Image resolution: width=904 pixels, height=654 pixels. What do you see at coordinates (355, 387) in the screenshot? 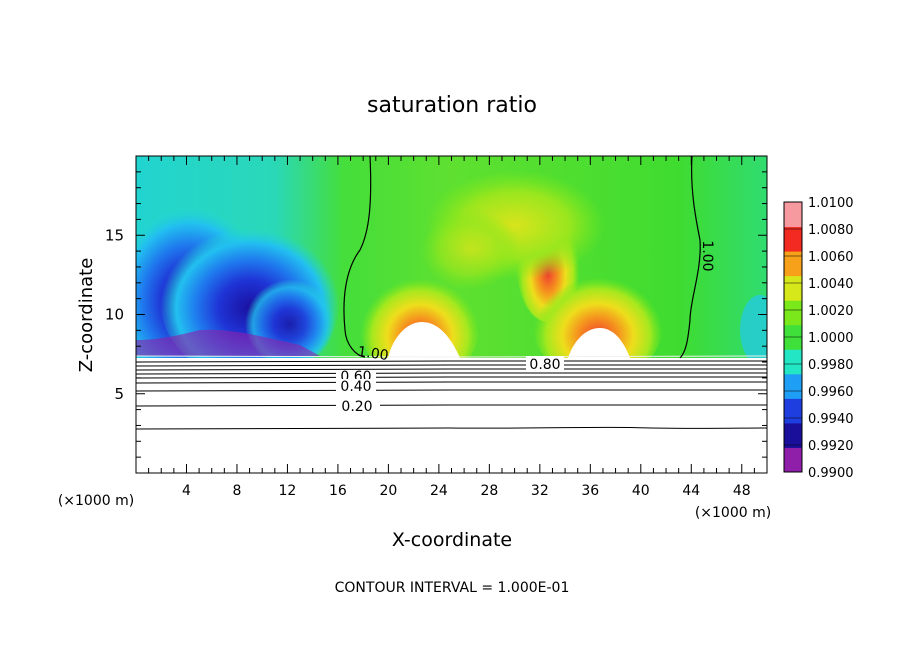
I see `contour-label: 0.40` at bounding box center [355, 387].